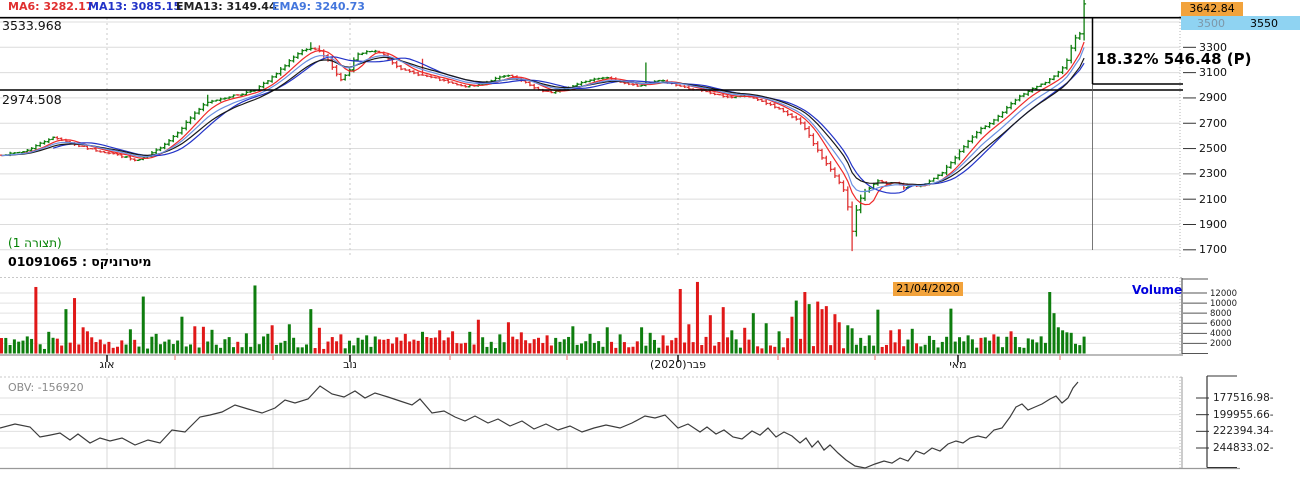 The height and width of the screenshot is (478, 1300). What do you see at coordinates (80, 261) in the screenshot?
I see `symbol-name-label: מיטרוניקס : 01091065` at bounding box center [80, 261].